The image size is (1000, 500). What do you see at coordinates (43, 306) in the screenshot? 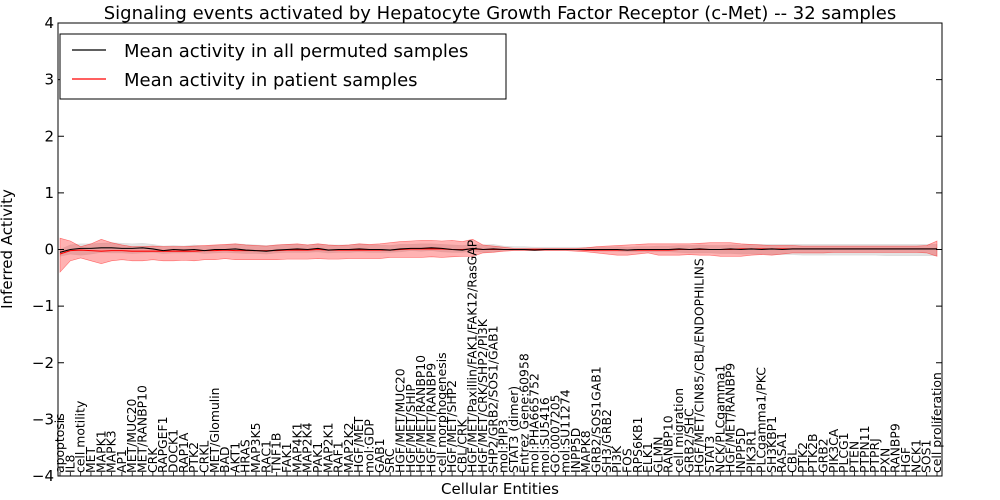
I see `y-tick-label: −1` at bounding box center [43, 306].